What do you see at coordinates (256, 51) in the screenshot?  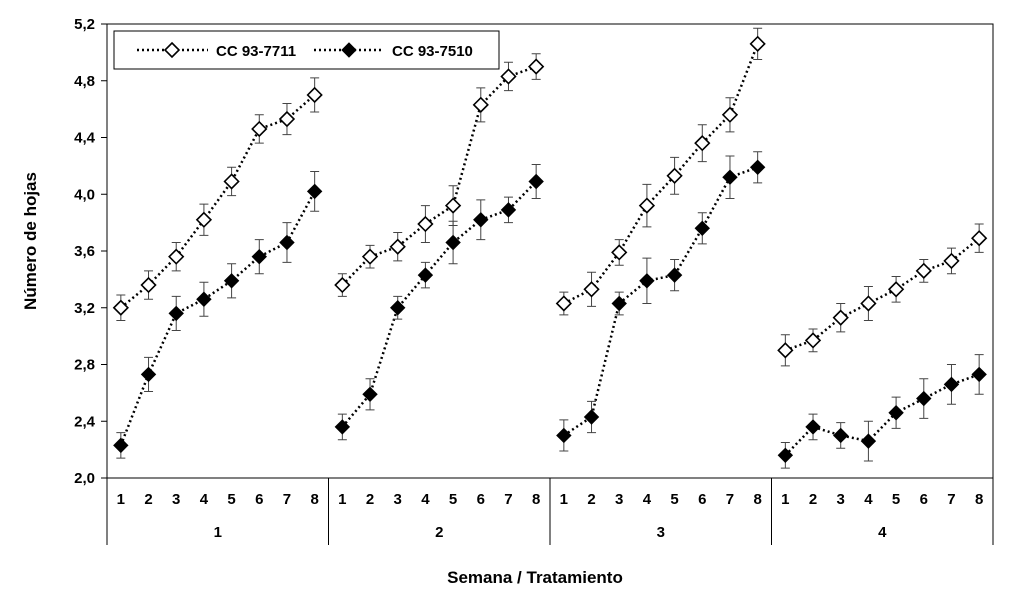 I see `legend-label-series-1: CC 93-7711` at bounding box center [256, 51].